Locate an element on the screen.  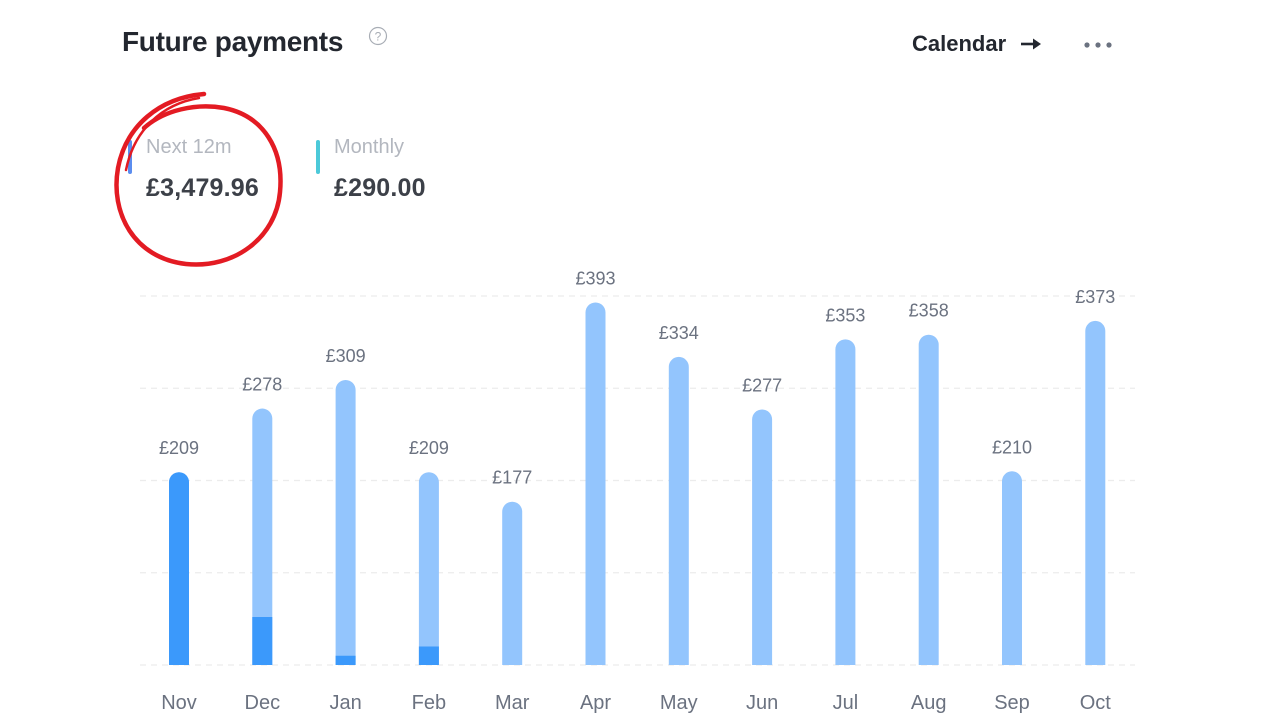
bar-dec is located at coordinates (262, 536).